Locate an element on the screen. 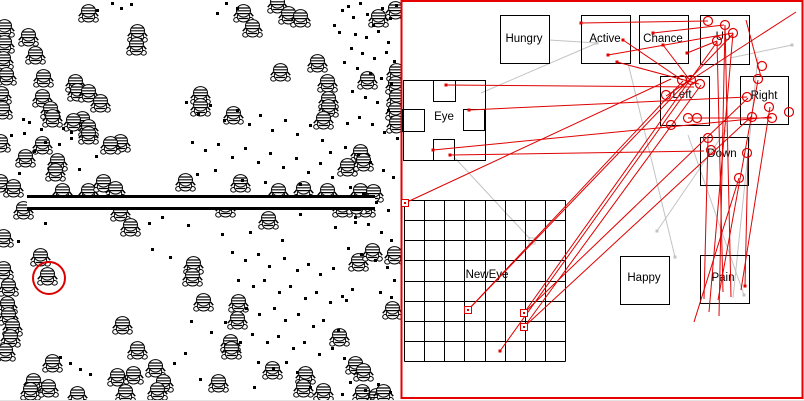  node-box-chance is located at coordinates (664, 39).